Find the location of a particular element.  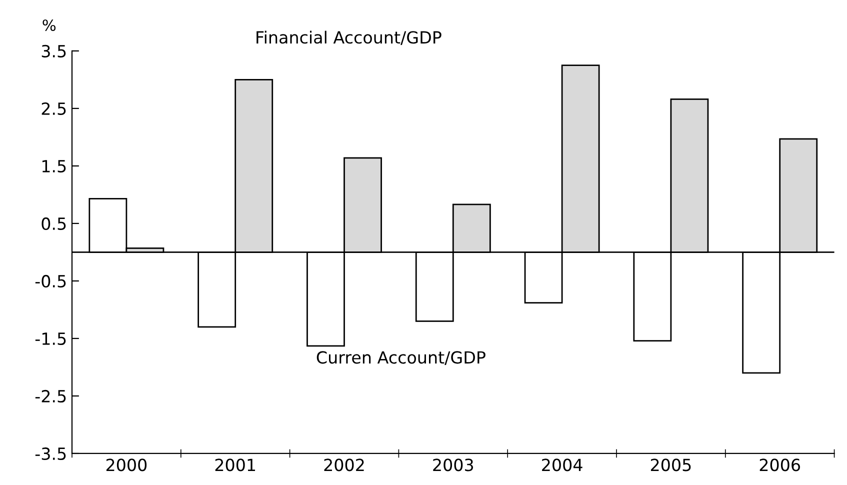

y-tick-label: 2.5 is located at coordinates (54, 108).